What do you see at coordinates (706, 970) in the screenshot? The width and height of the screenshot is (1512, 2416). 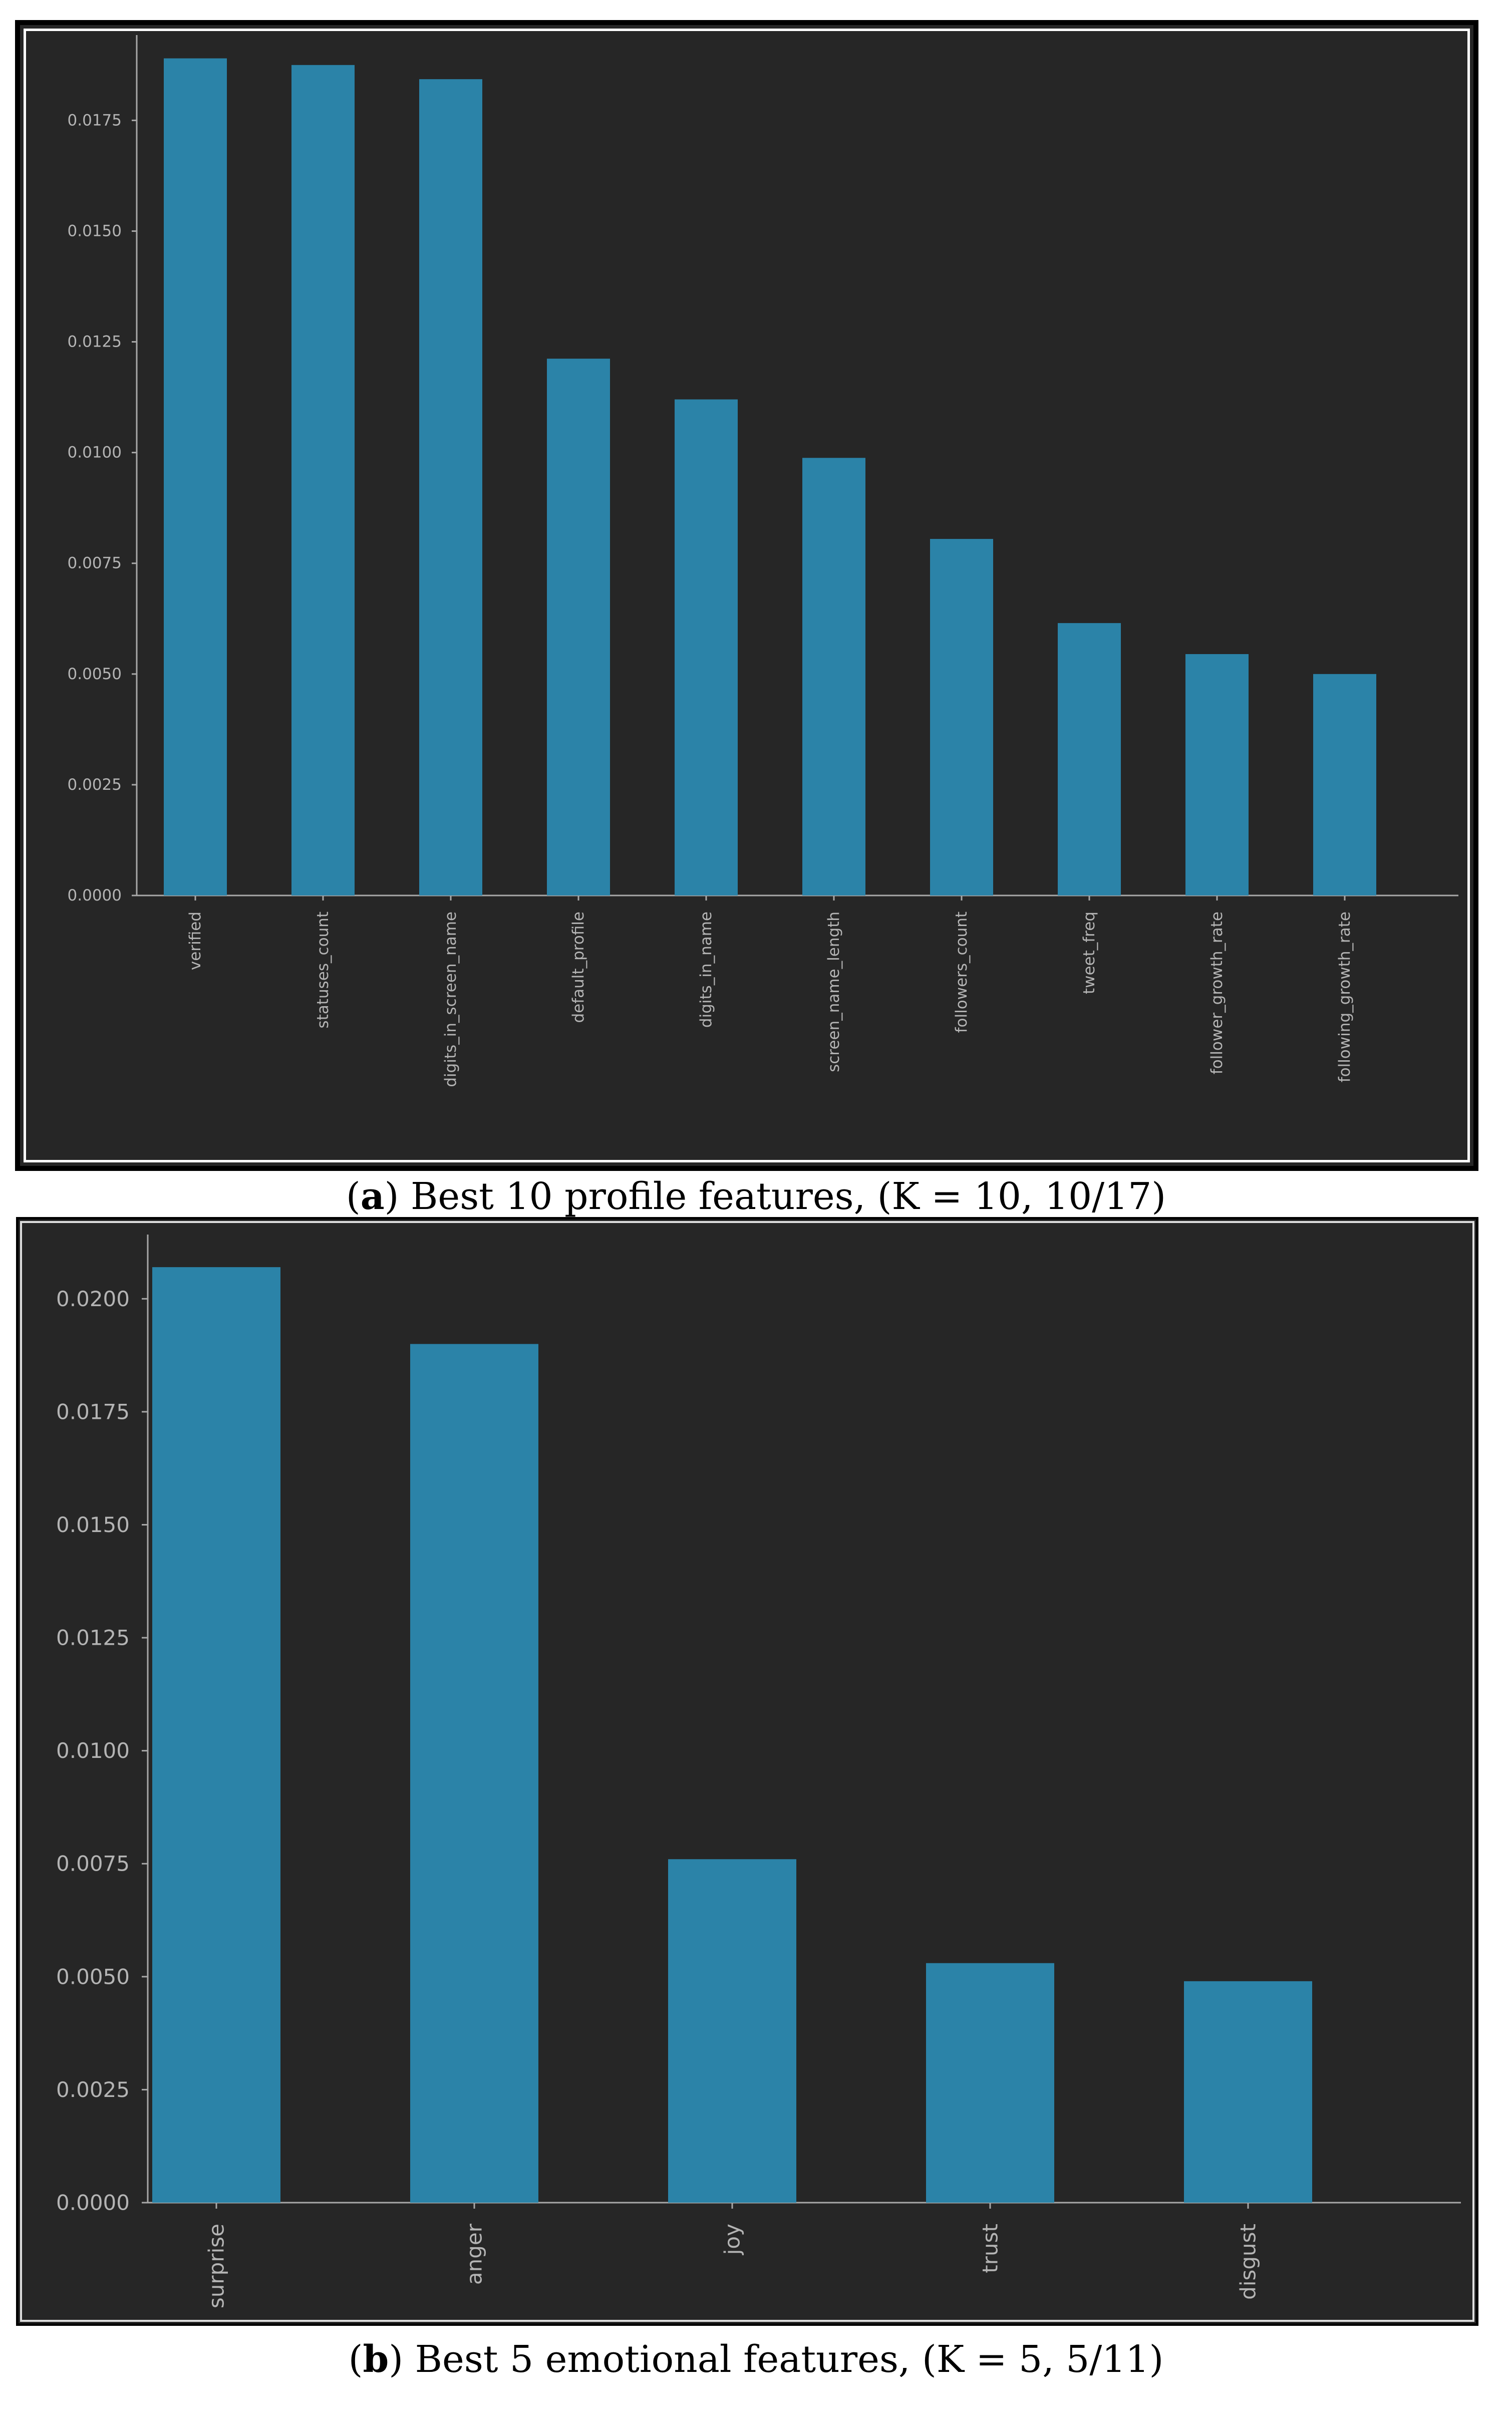 I see `x-tick-label-digits_in_name: digits_in_name` at bounding box center [706, 970].